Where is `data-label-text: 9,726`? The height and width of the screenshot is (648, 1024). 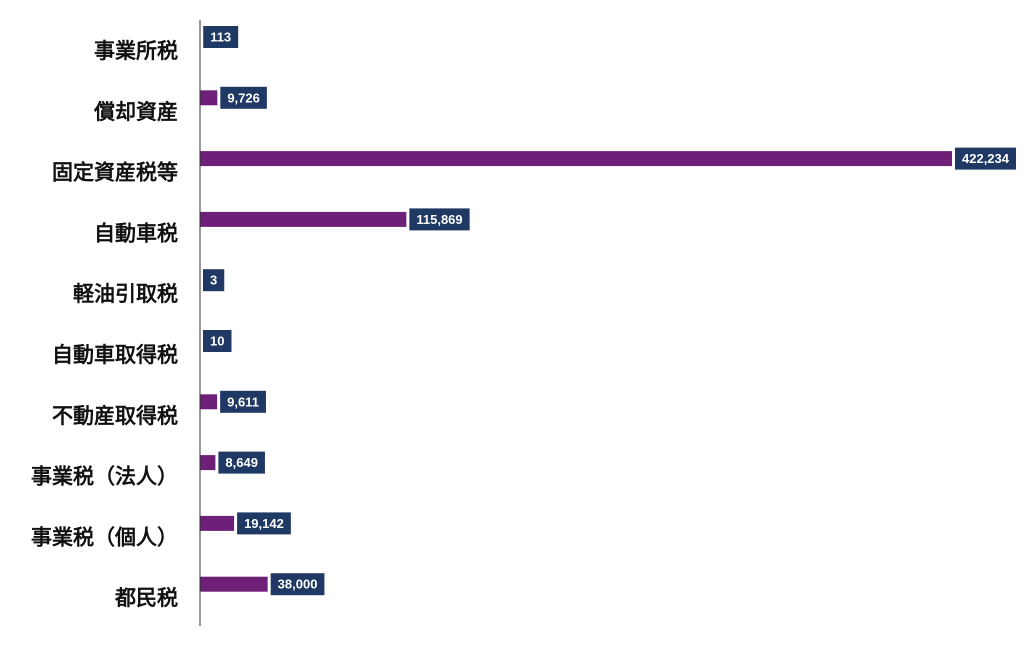
data-label-text: 9,726 is located at coordinates (243, 97).